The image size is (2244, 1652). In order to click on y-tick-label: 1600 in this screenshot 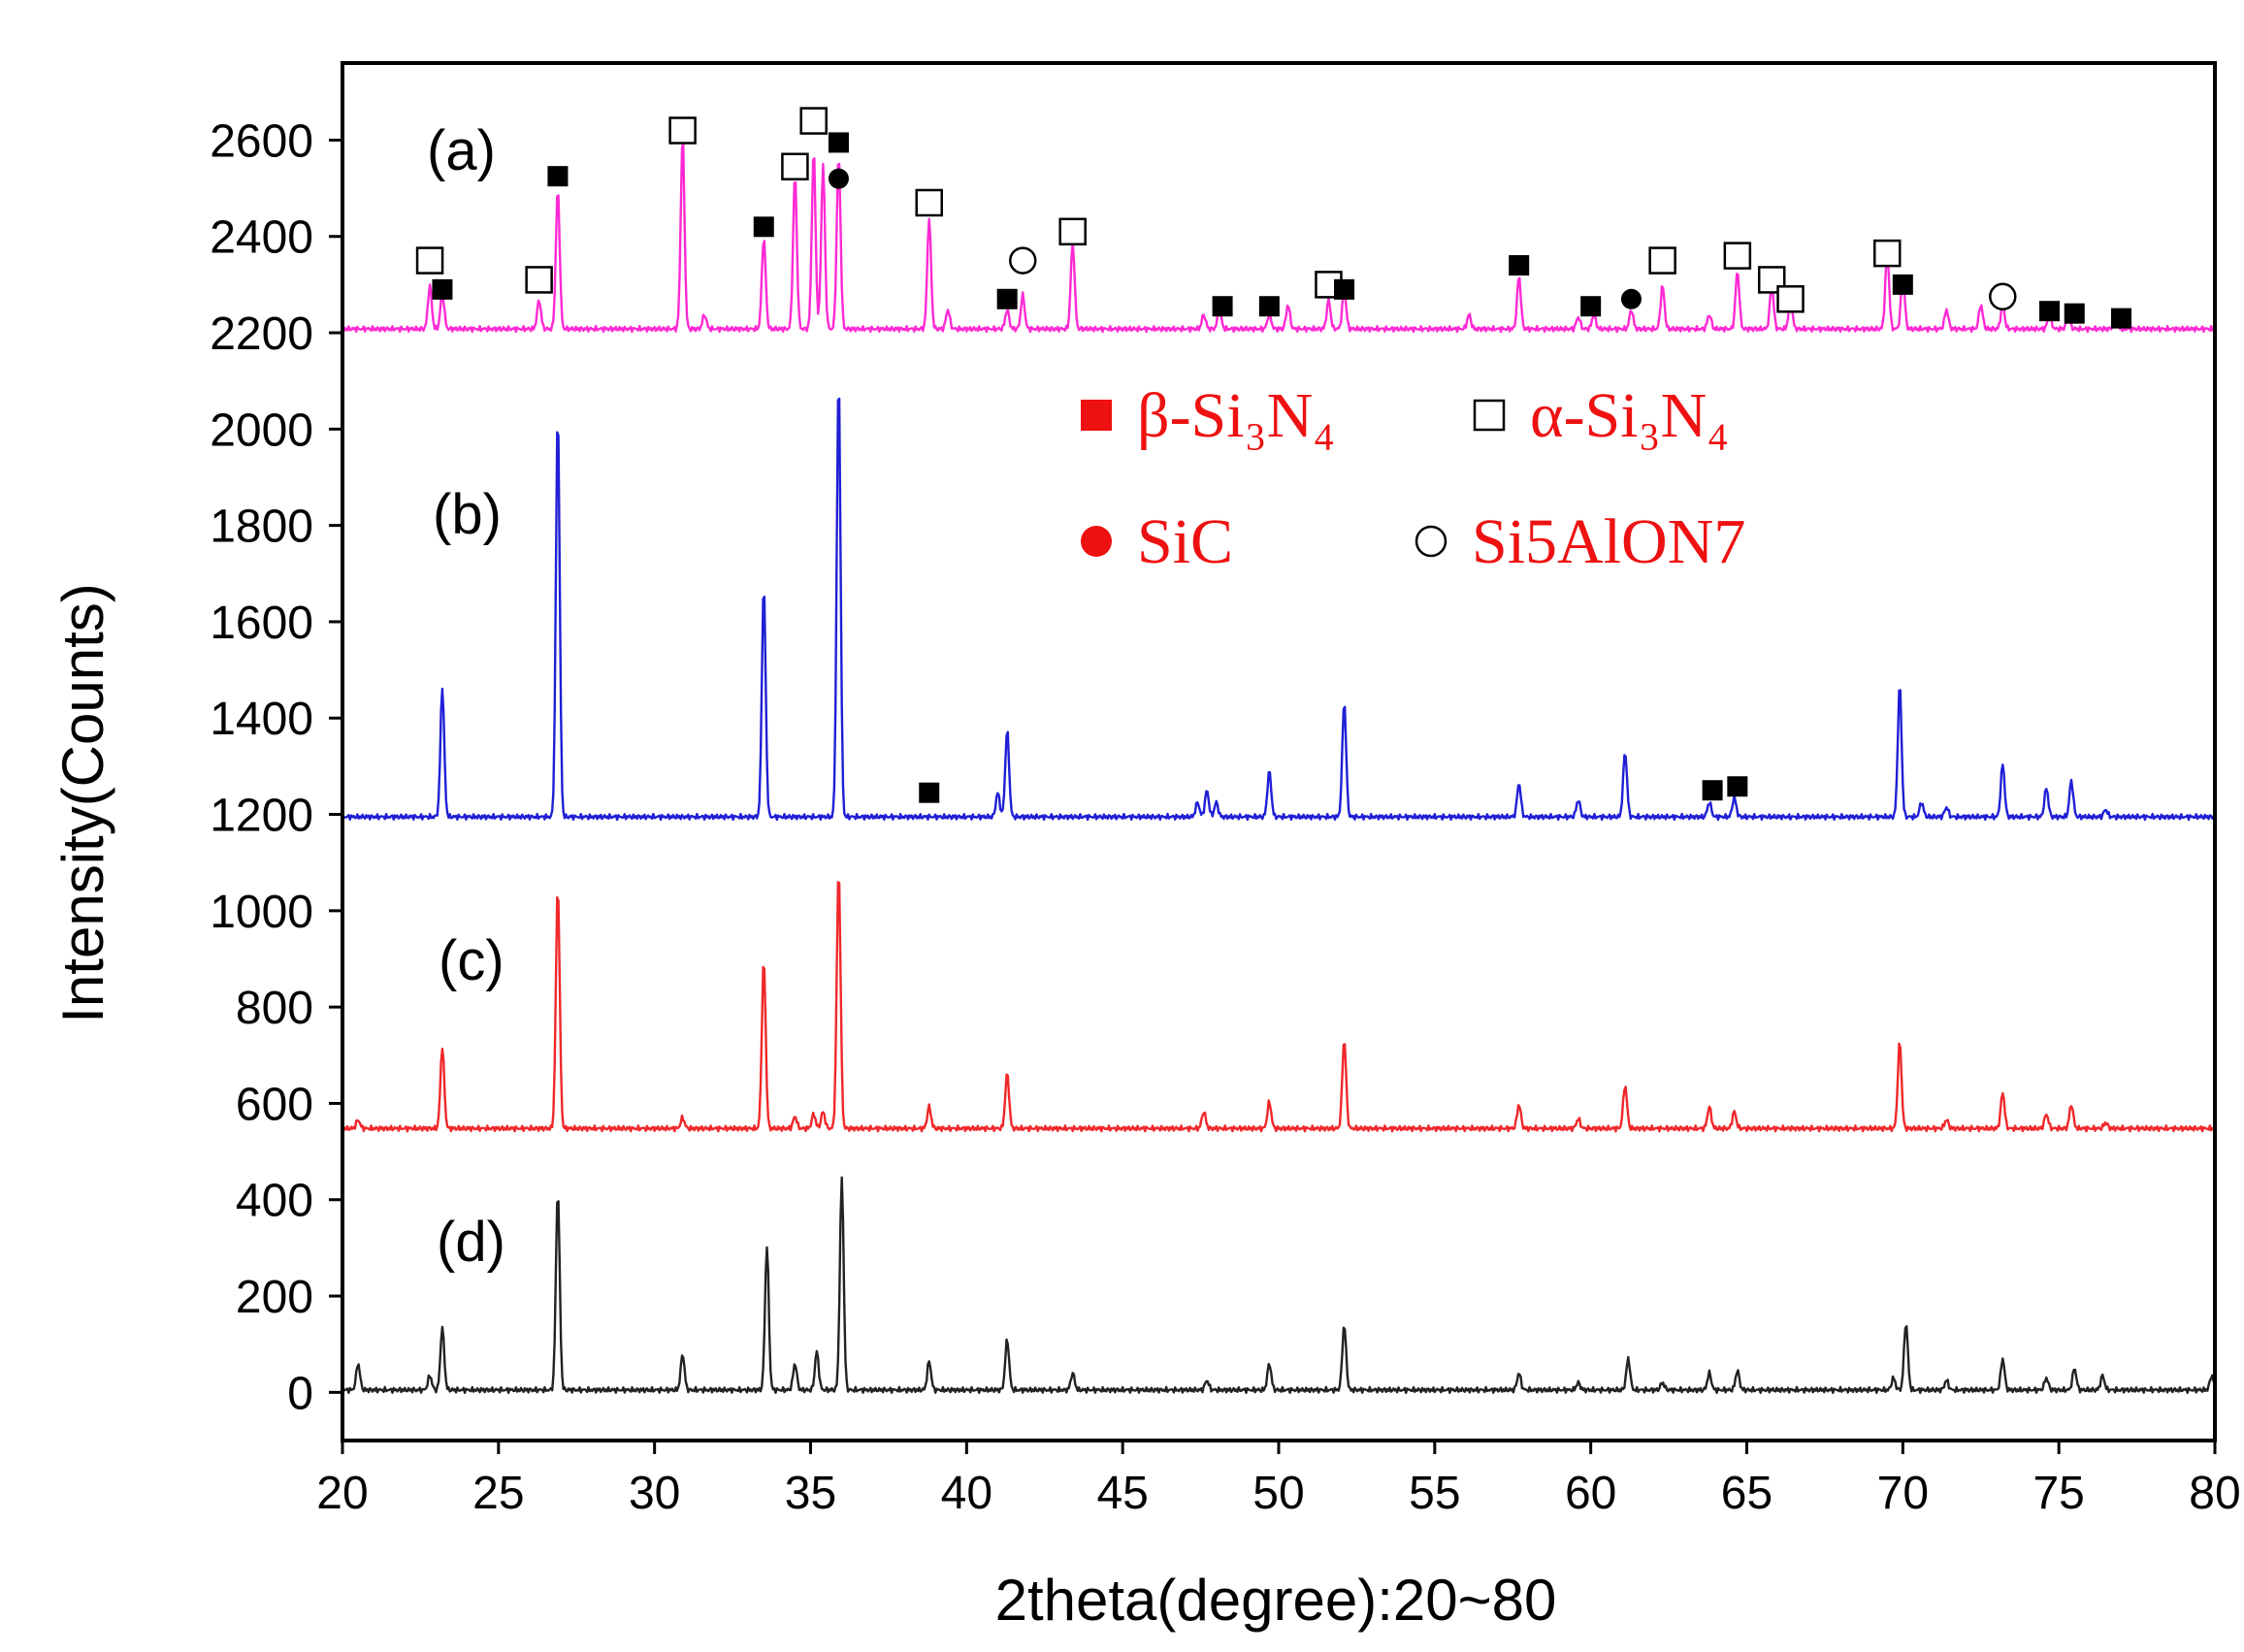, I will do `click(261, 624)`.